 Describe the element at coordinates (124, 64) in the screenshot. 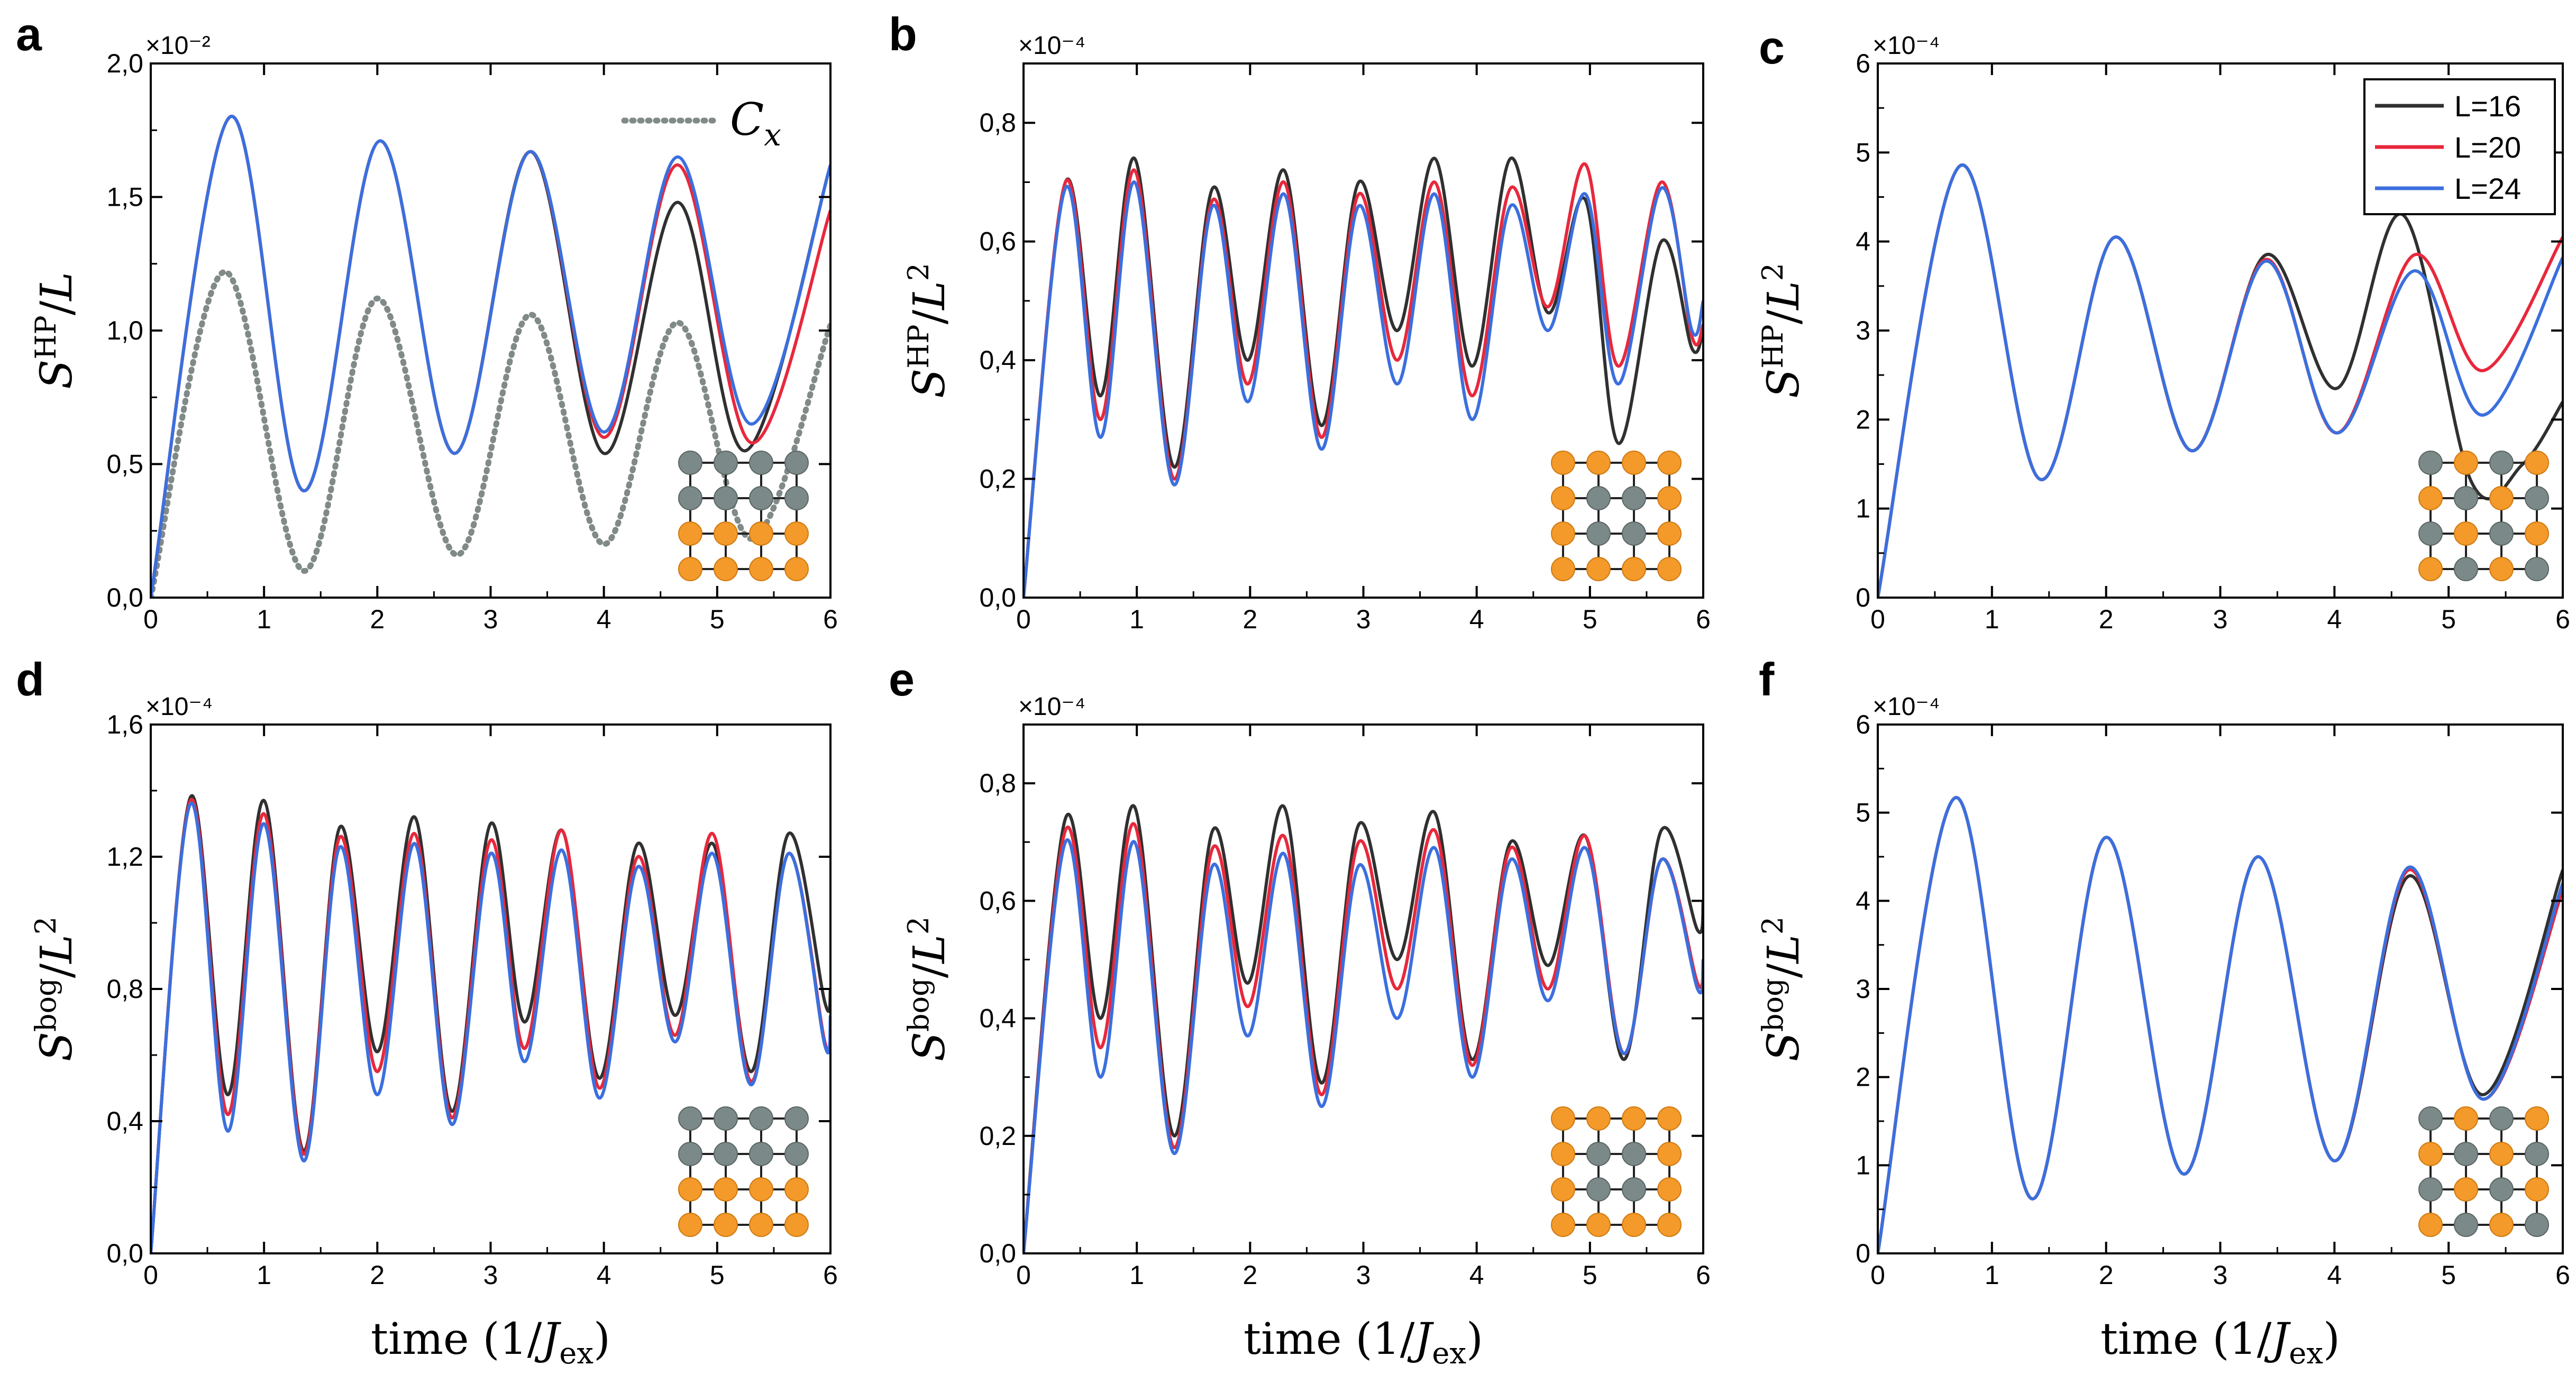

I see `y-tick-label: 2,0` at that location.